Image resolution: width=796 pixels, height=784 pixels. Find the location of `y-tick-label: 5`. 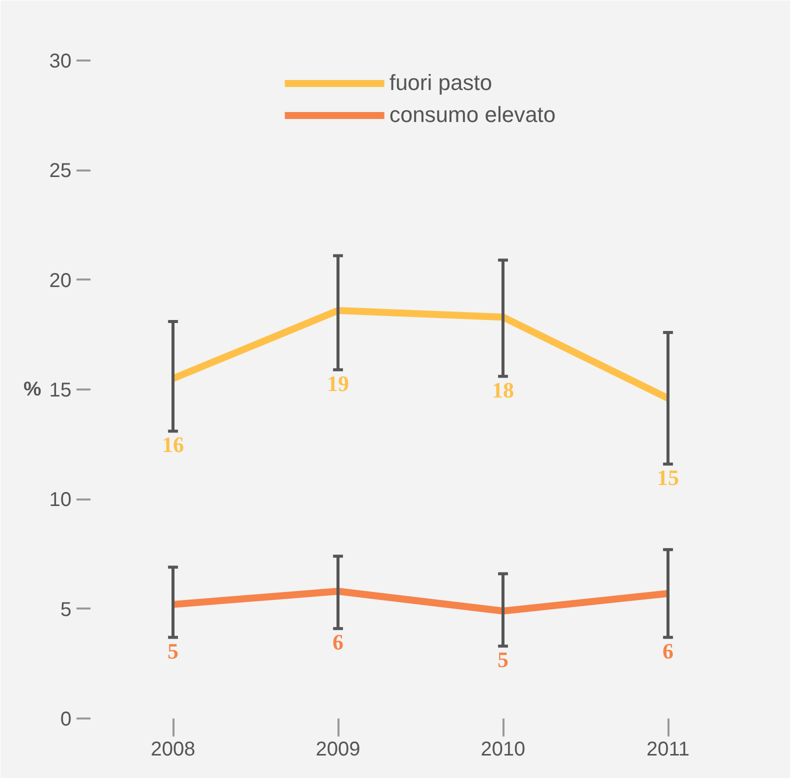

y-tick-label: 5 is located at coordinates (66, 609).